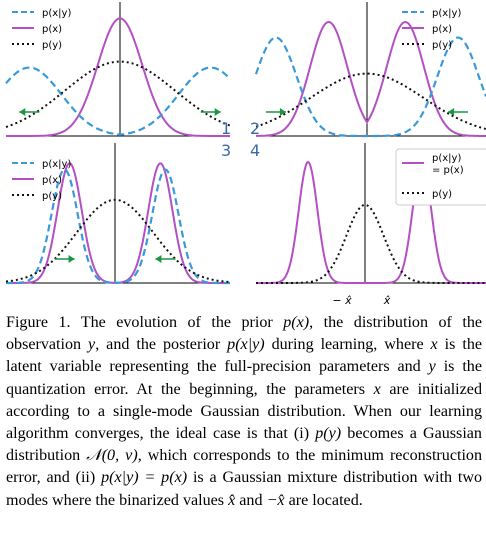  Describe the element at coordinates (442, 194) in the screenshot. I see `legend-label-panel-4-2: p(y)` at that location.